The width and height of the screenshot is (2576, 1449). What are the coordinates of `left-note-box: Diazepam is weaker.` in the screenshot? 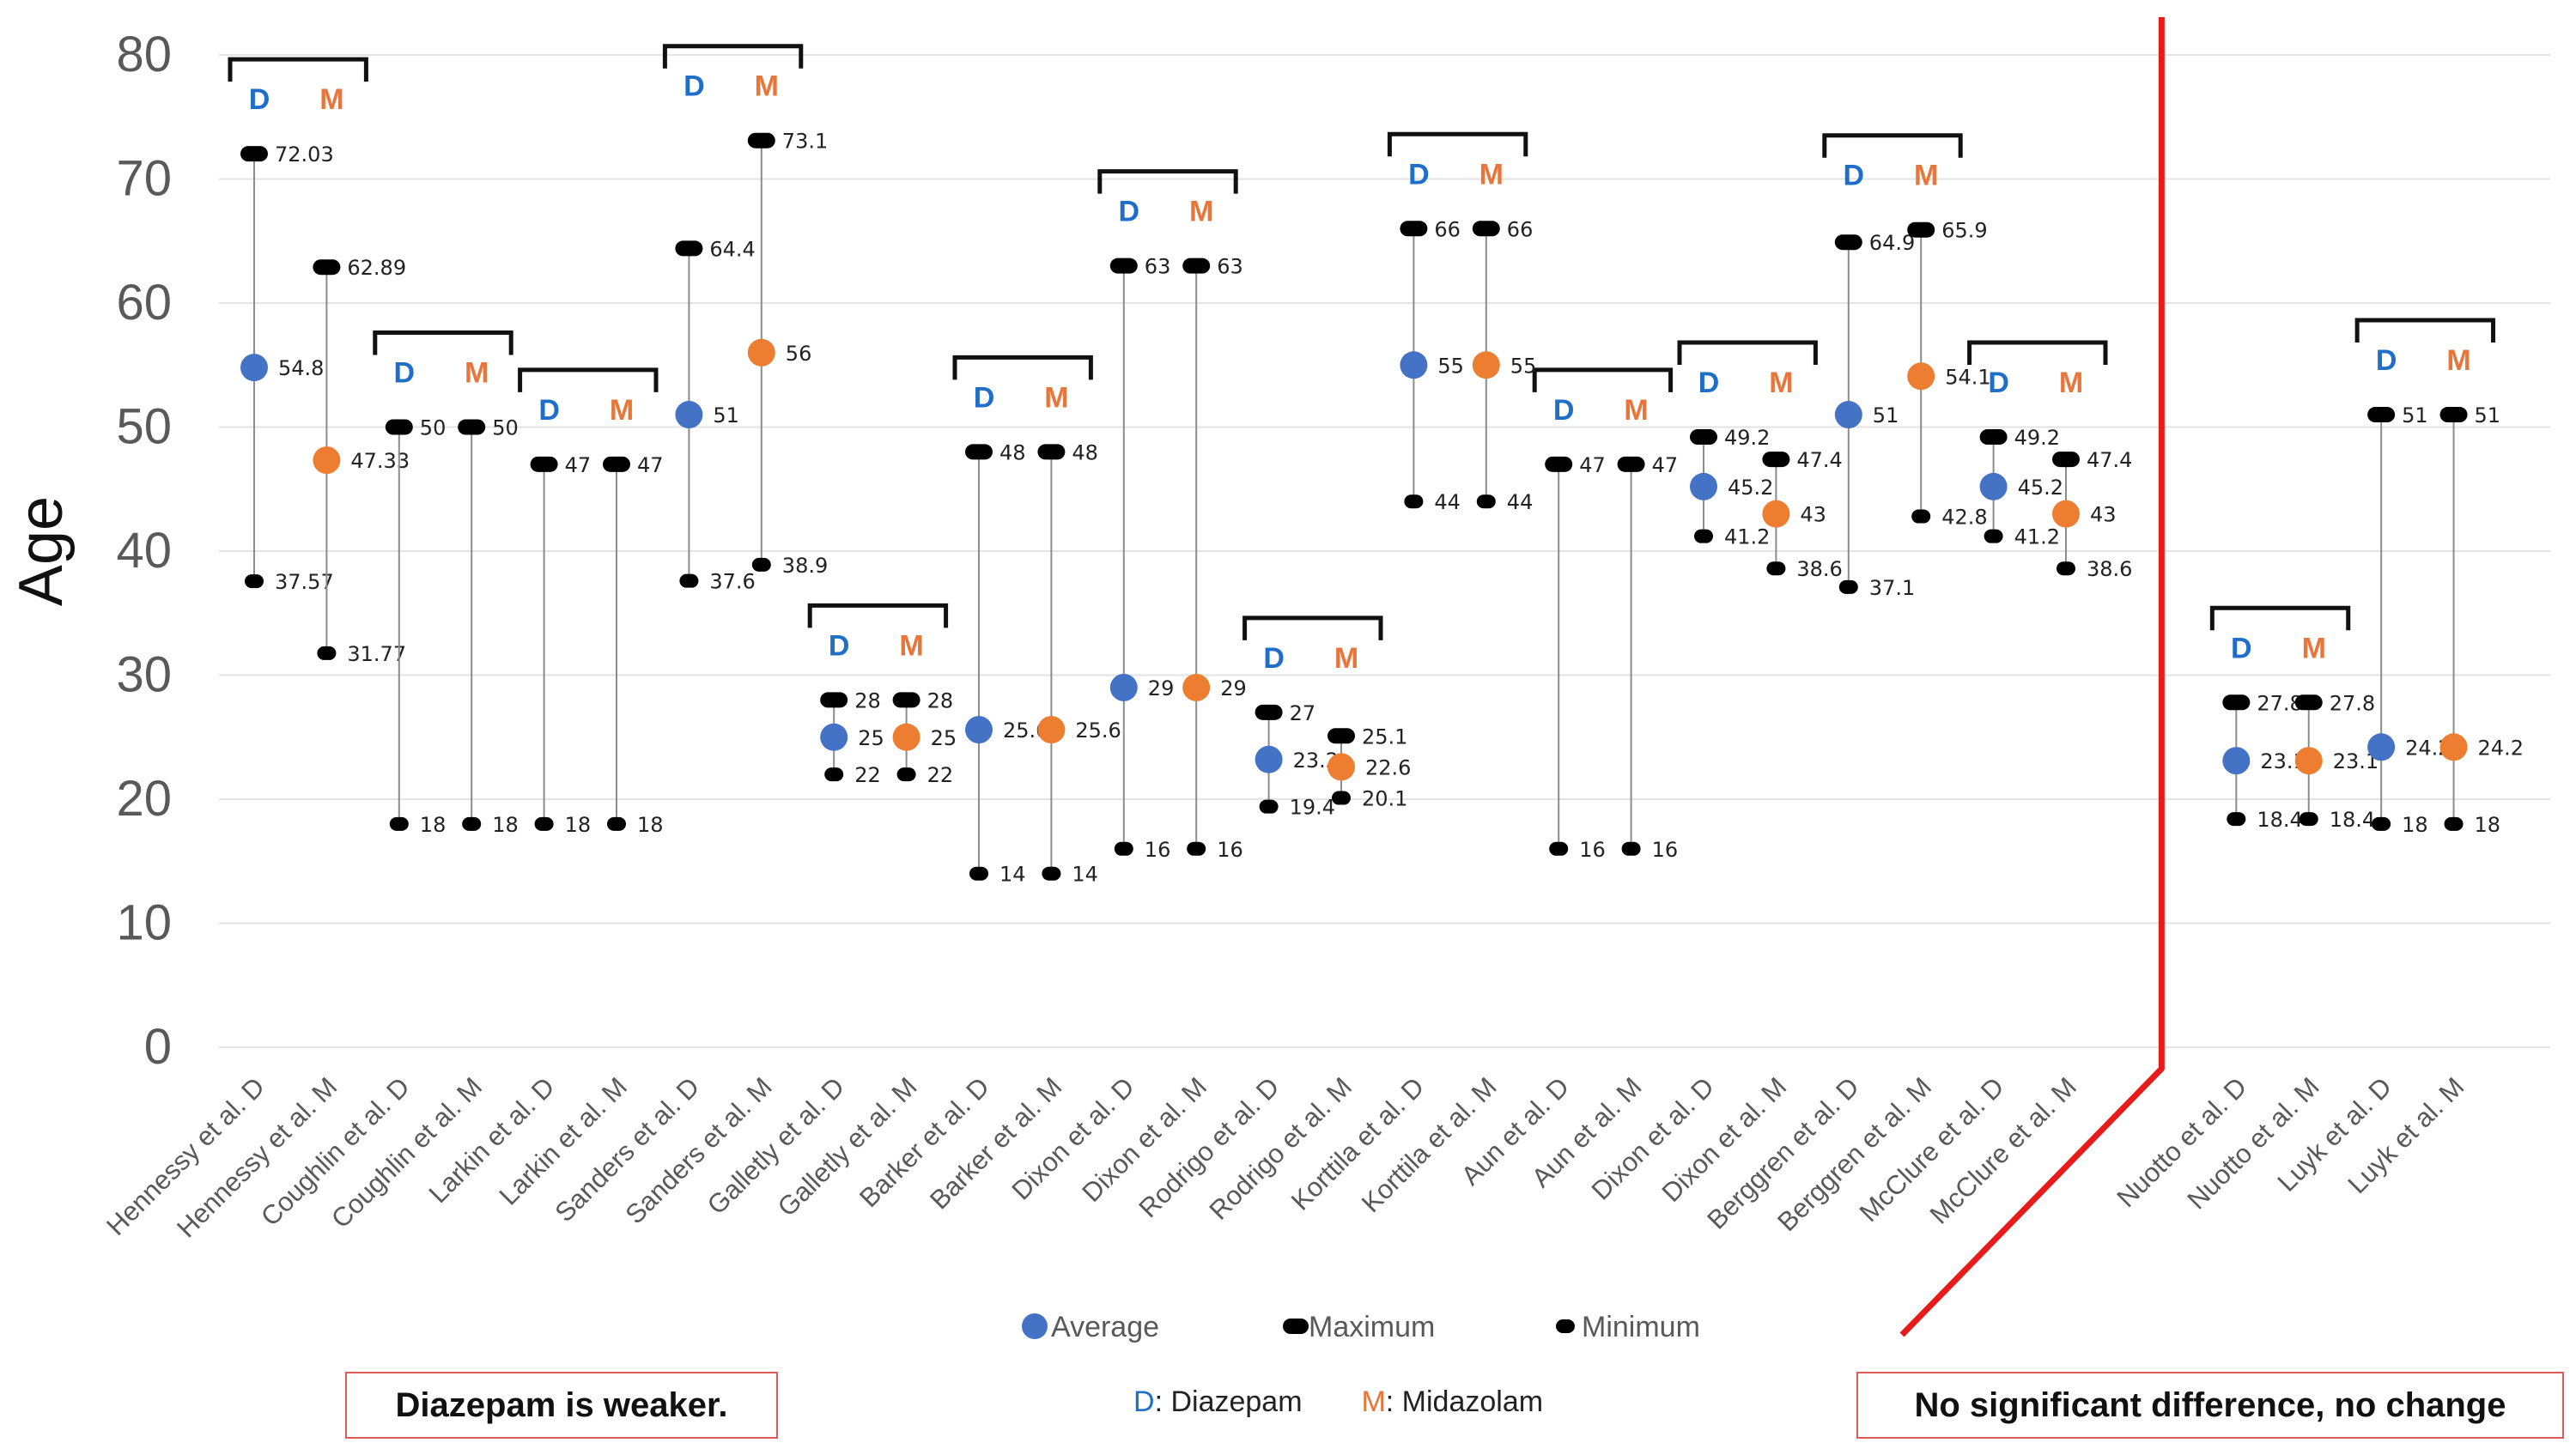 It's located at (561, 1405).